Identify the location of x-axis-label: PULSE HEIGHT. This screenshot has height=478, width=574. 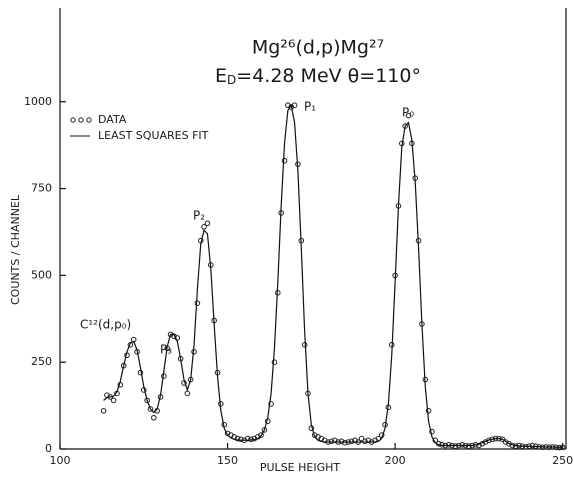
(300, 467).